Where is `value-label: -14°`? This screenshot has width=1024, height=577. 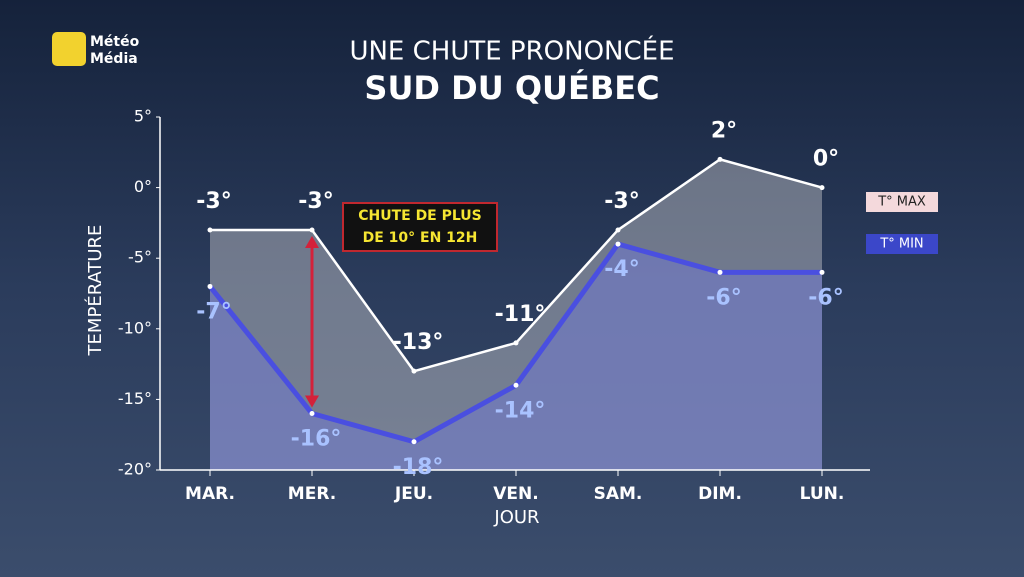 value-label: -14° is located at coordinates (520, 410).